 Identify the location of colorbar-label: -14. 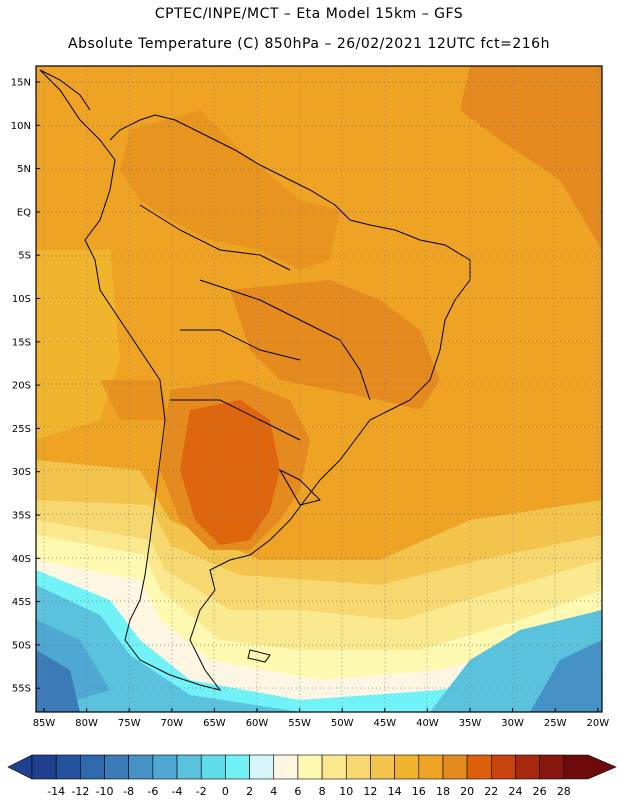
(56, 791).